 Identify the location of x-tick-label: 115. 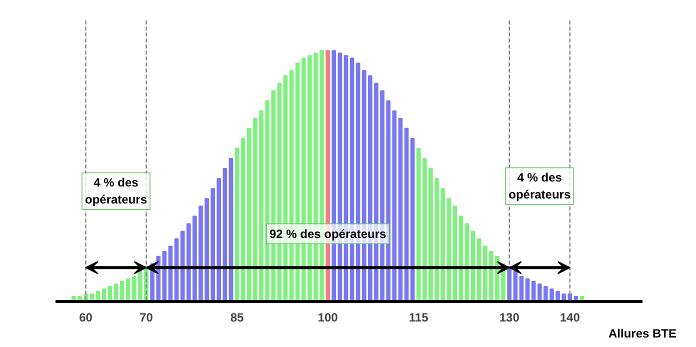
(418, 317).